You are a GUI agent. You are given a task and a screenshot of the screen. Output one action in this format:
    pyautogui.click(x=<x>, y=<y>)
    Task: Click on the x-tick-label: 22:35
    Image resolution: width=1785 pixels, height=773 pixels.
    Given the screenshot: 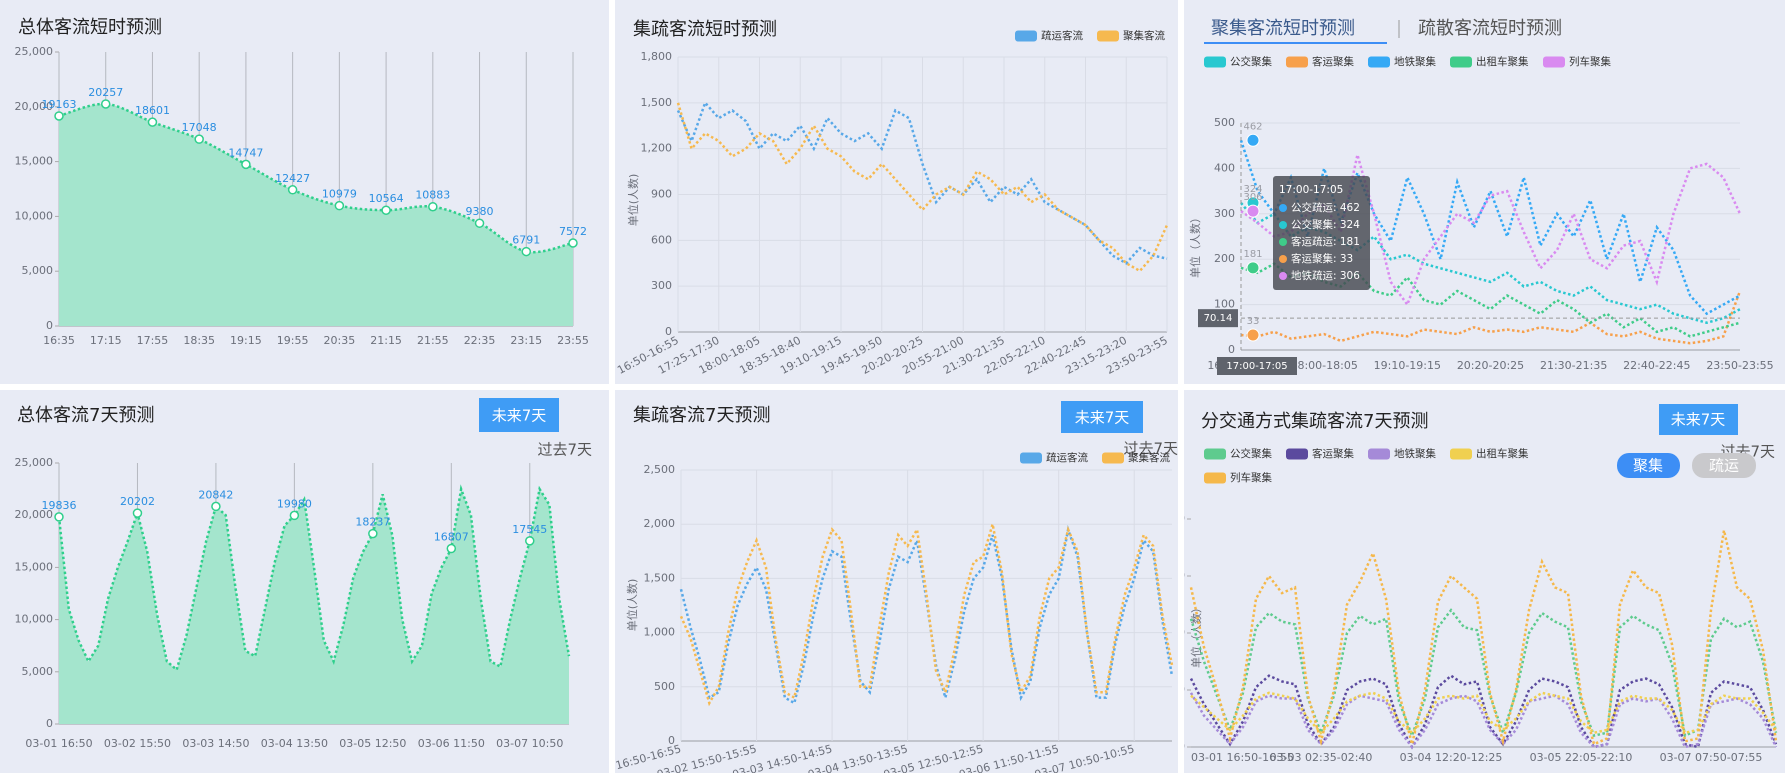 What is the action you would take?
    pyautogui.click(x=480, y=340)
    